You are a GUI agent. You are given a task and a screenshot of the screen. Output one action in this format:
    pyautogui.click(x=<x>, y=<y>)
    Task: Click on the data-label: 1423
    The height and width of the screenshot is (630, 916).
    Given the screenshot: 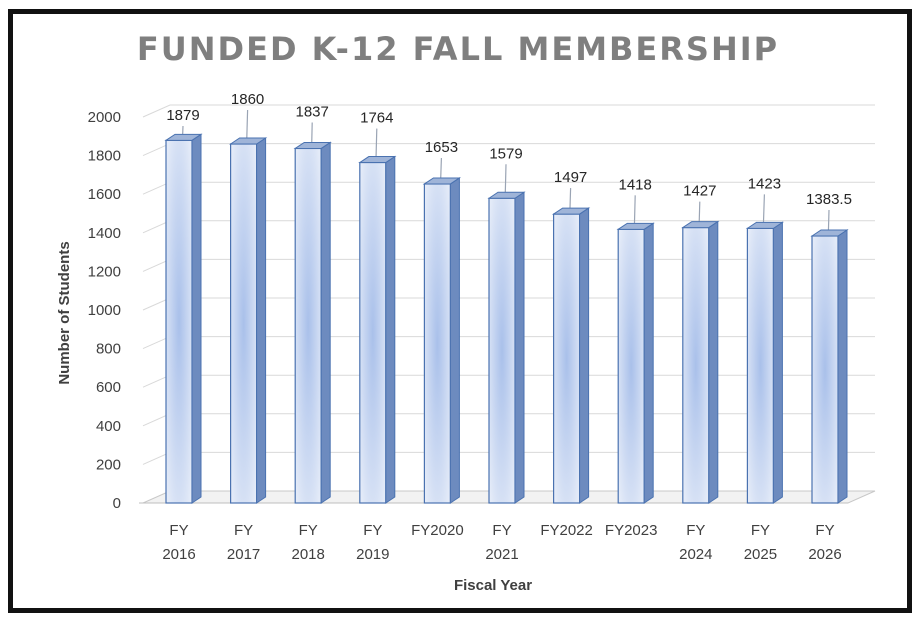 What is the action you would take?
    pyautogui.click(x=764, y=183)
    